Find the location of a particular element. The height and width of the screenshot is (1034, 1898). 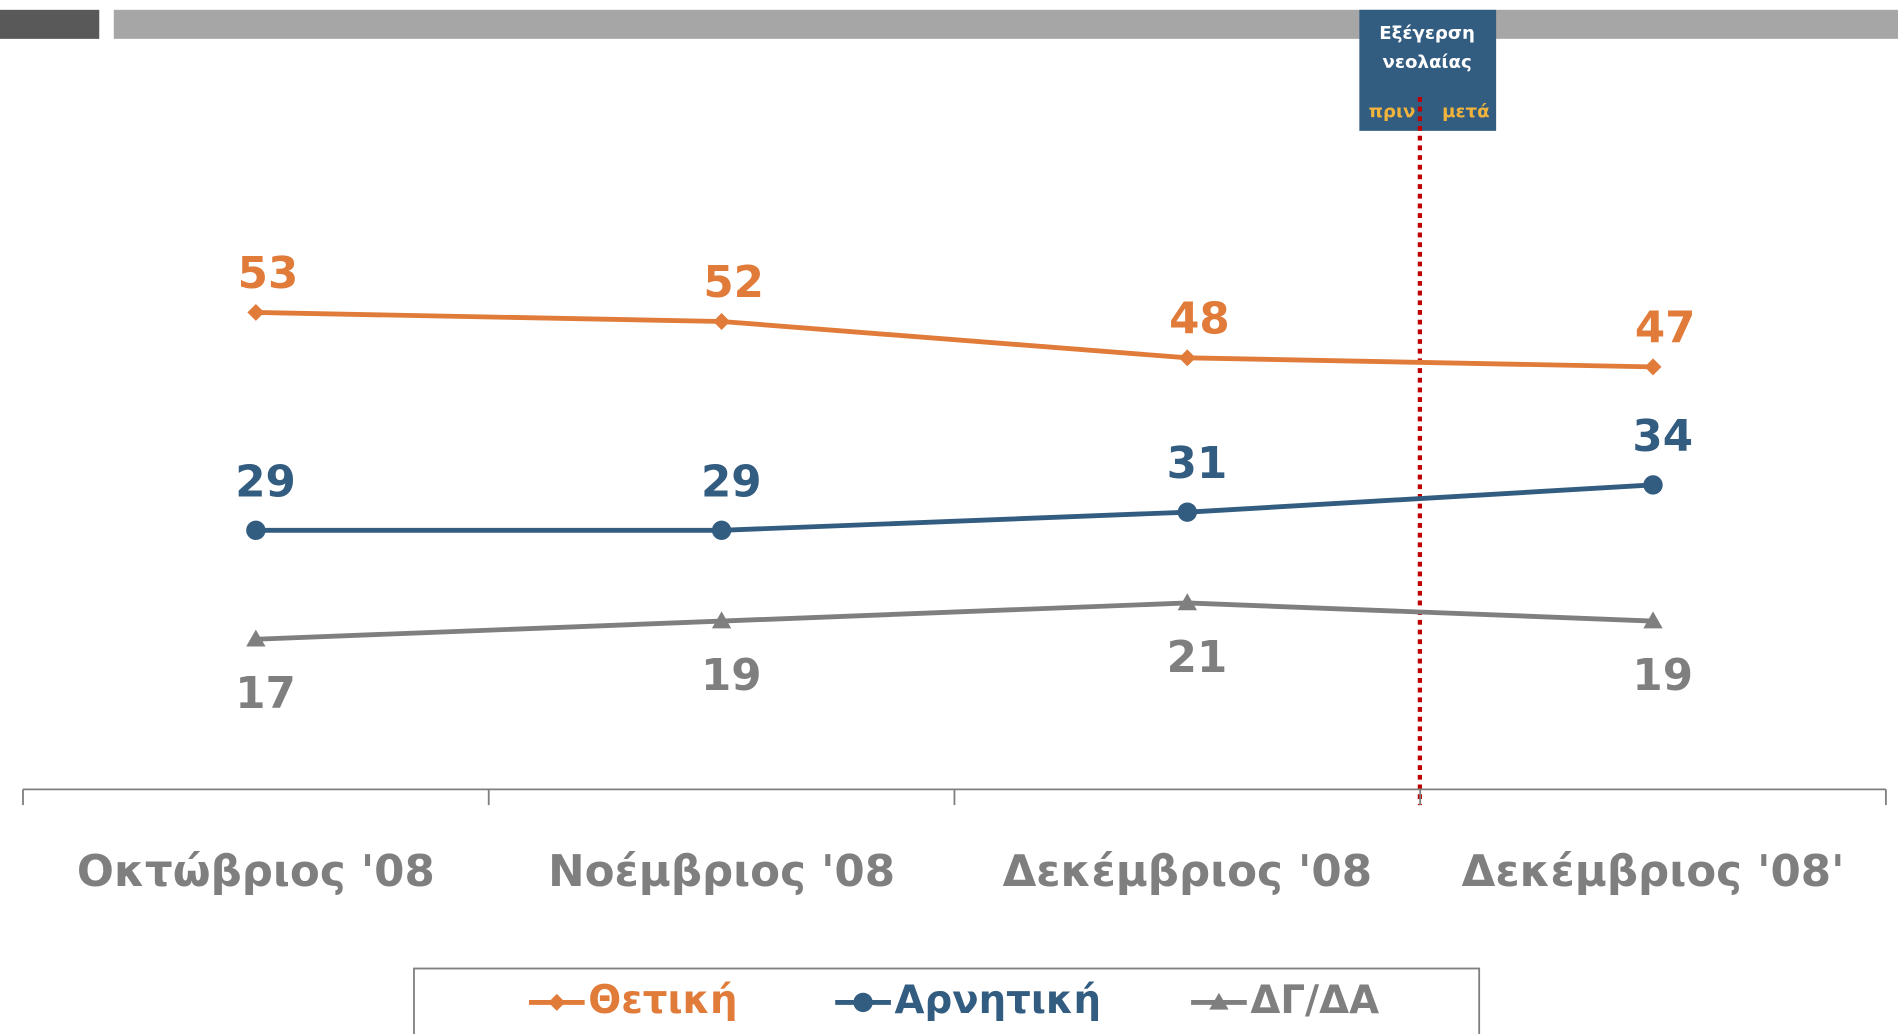

data-label: 53 is located at coordinates (268, 274).